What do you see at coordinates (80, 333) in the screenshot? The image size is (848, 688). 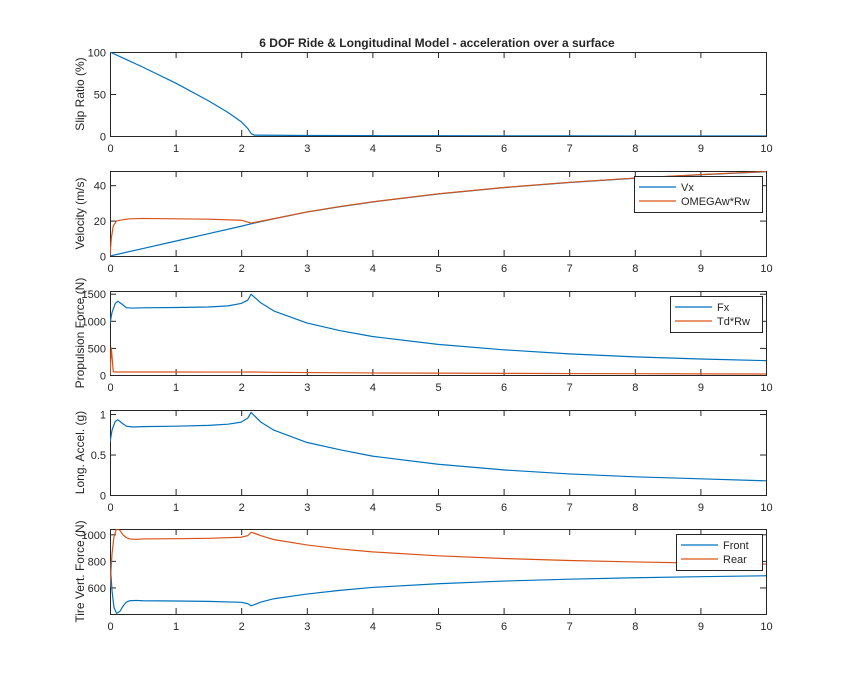 I see `y-axis-label: Propulsion Force (N)` at bounding box center [80, 333].